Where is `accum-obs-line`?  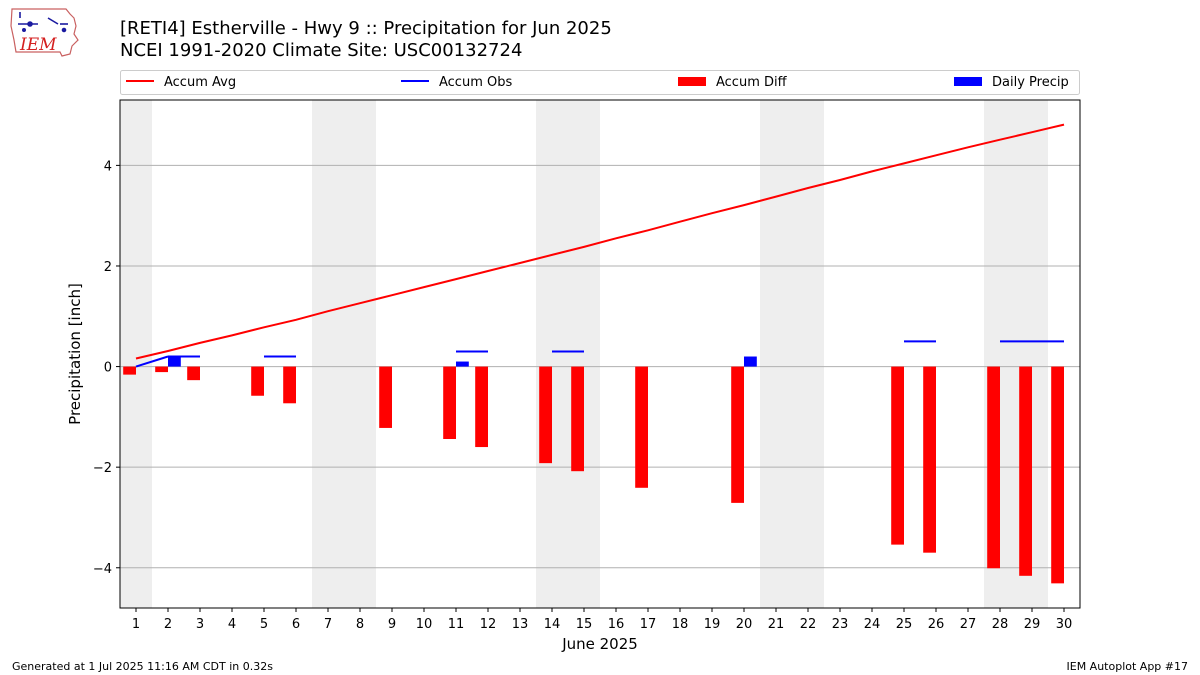 accum-obs-line is located at coordinates (152, 361).